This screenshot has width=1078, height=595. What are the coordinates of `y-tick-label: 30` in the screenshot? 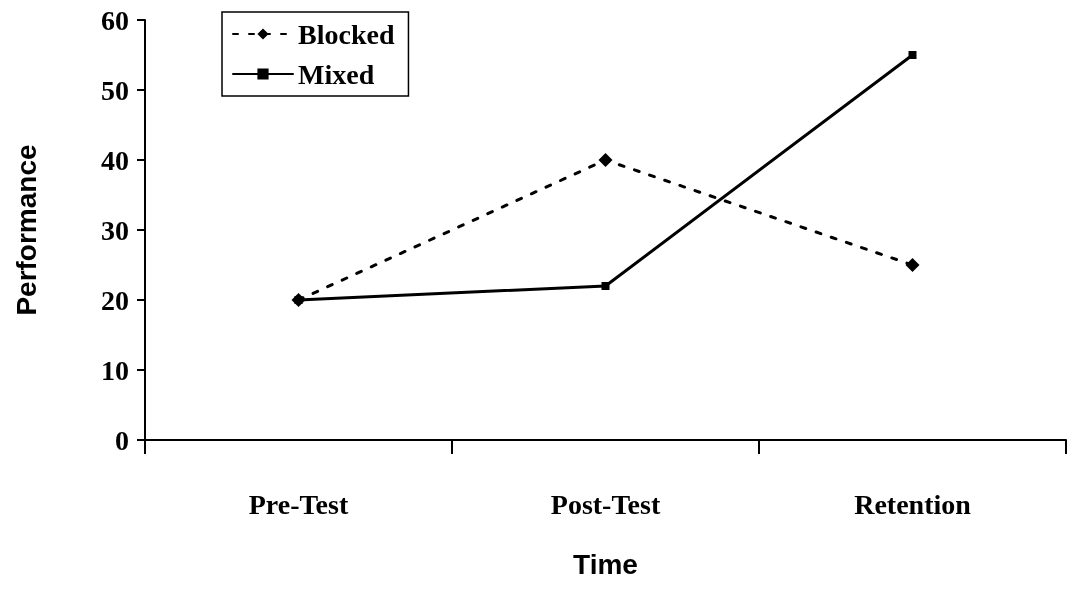 It's located at (115, 230).